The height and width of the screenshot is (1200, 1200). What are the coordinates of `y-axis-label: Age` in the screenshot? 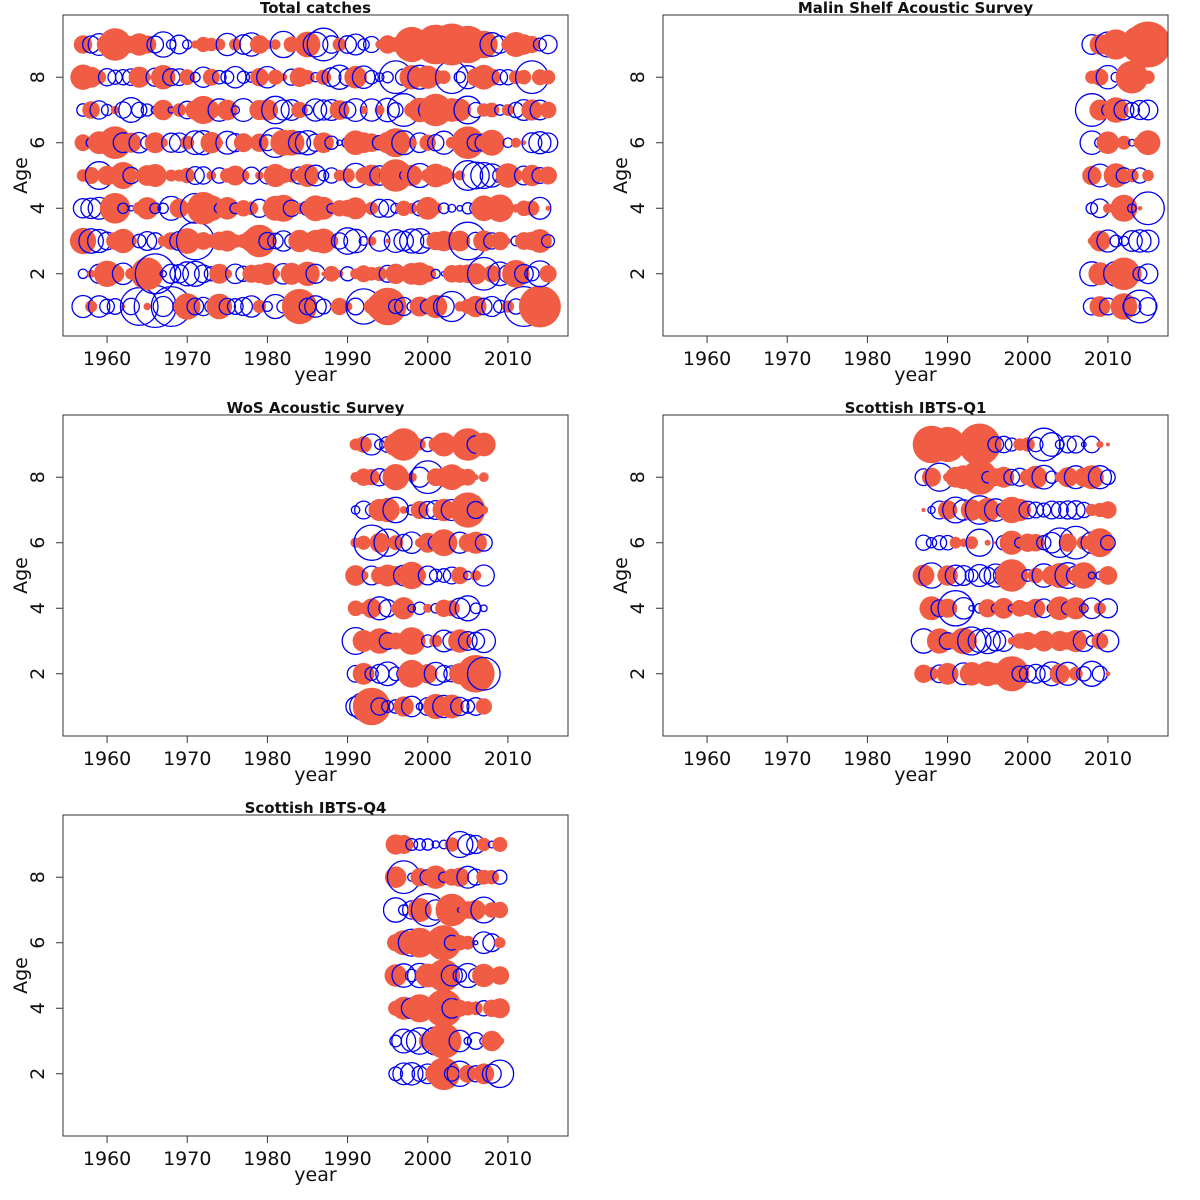 It's located at (21, 175).